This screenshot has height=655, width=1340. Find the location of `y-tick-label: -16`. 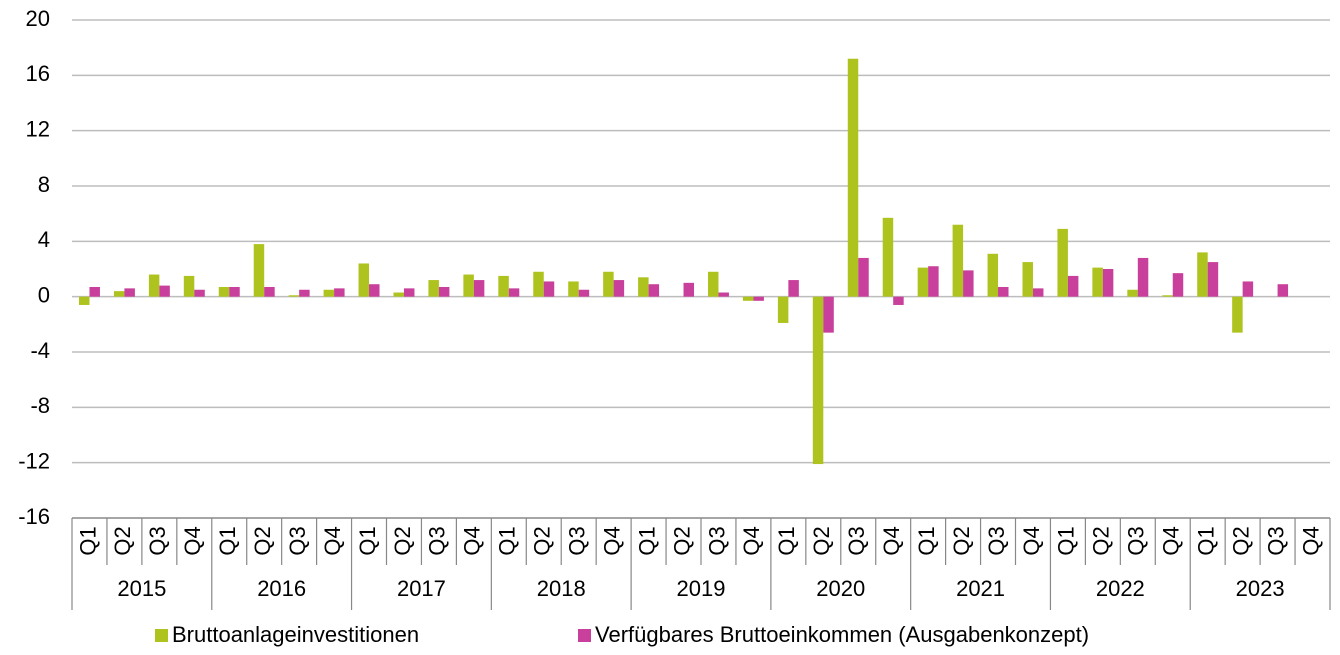

y-tick-label: -16 is located at coordinates (34, 516).